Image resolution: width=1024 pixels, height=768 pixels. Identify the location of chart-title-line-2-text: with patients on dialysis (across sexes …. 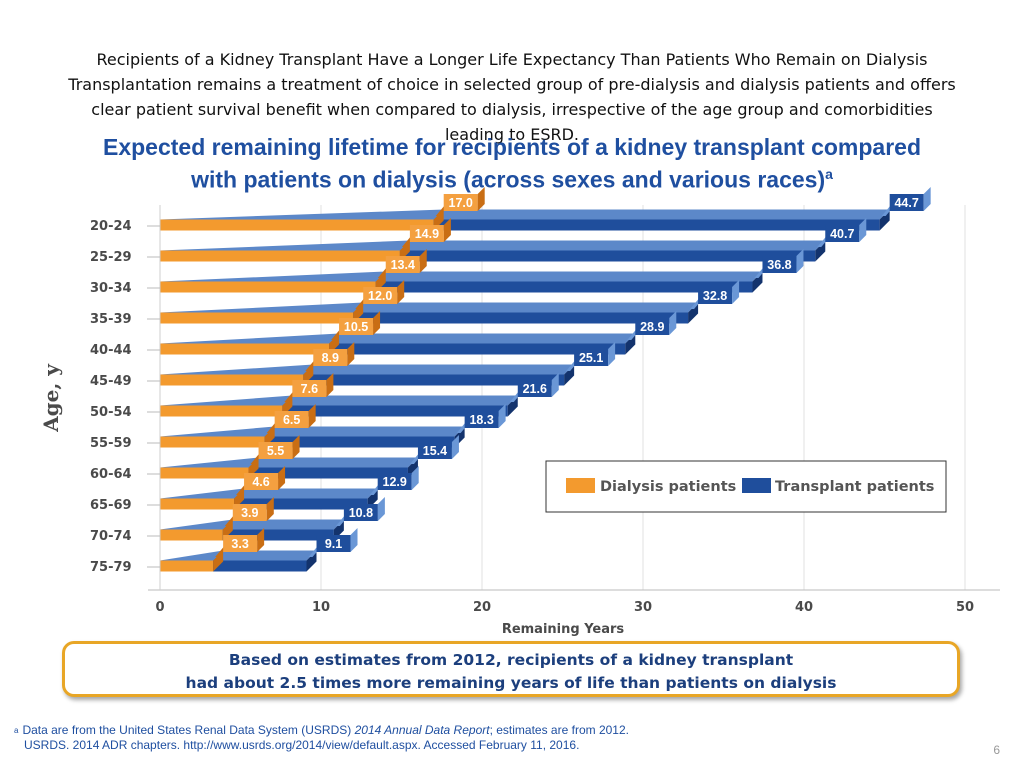
(508, 179).